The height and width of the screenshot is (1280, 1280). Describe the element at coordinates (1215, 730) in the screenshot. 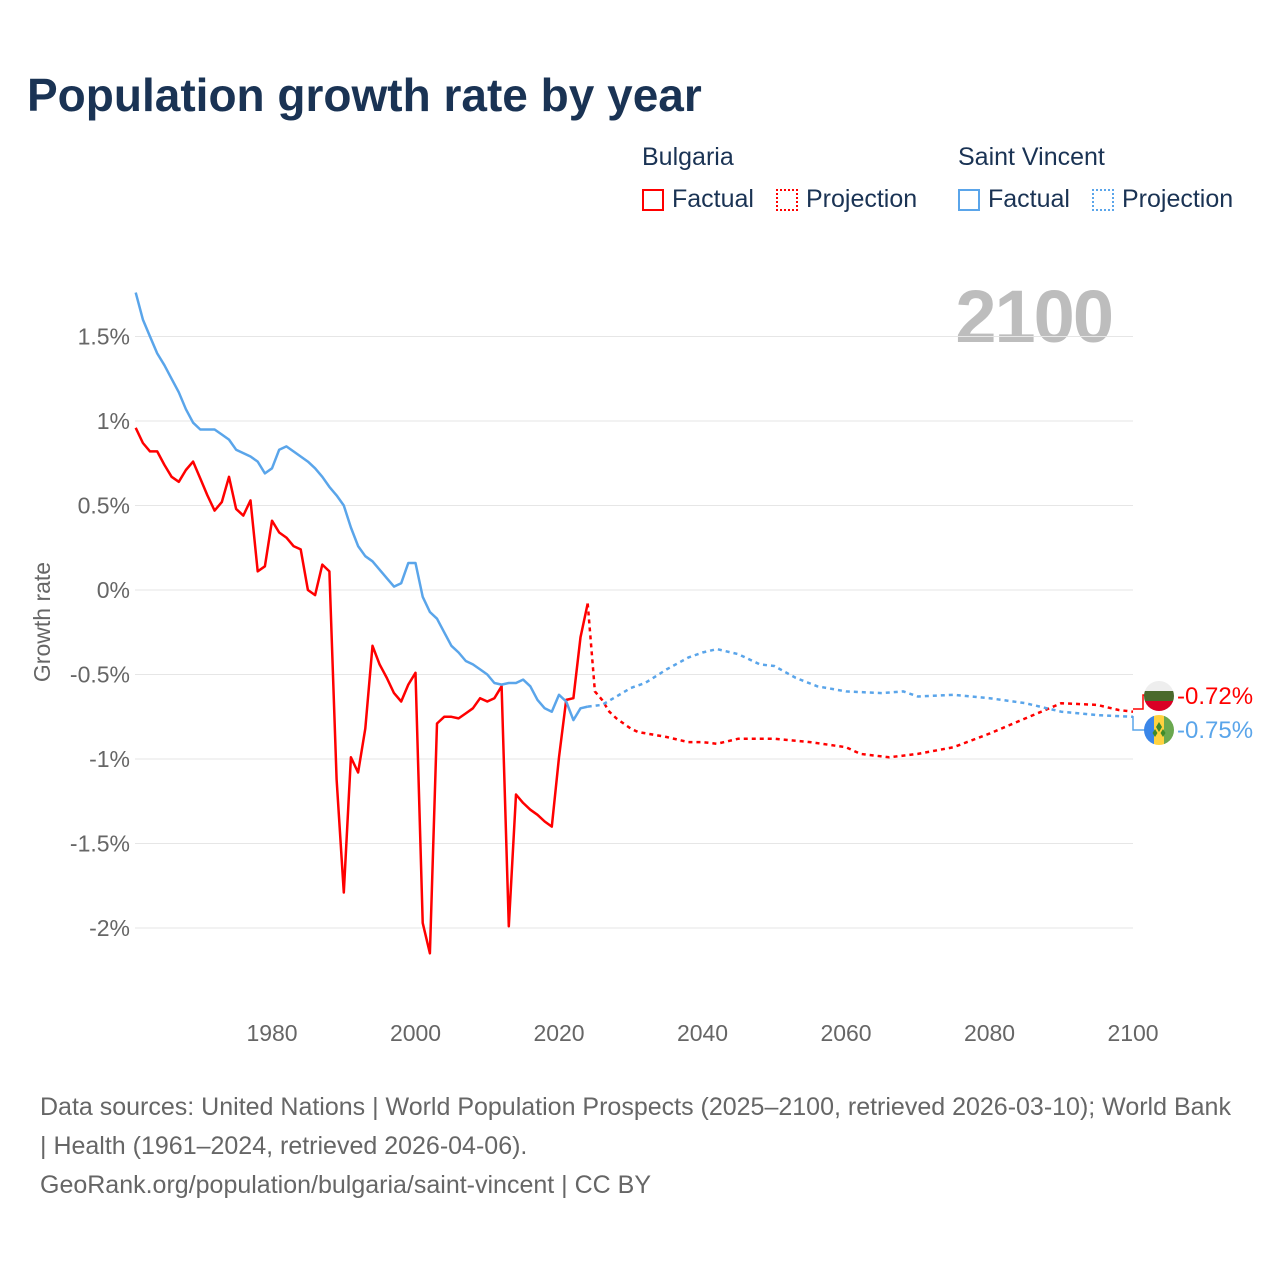

I see `saint-vincent-end-value: -0.75%` at that location.